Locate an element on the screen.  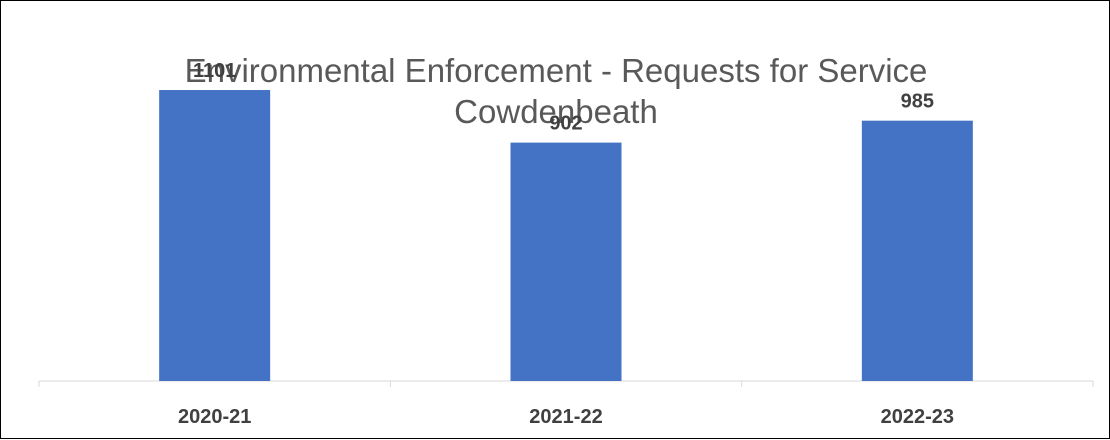
category-label-2022-23: 2022-23 is located at coordinates (917, 417).